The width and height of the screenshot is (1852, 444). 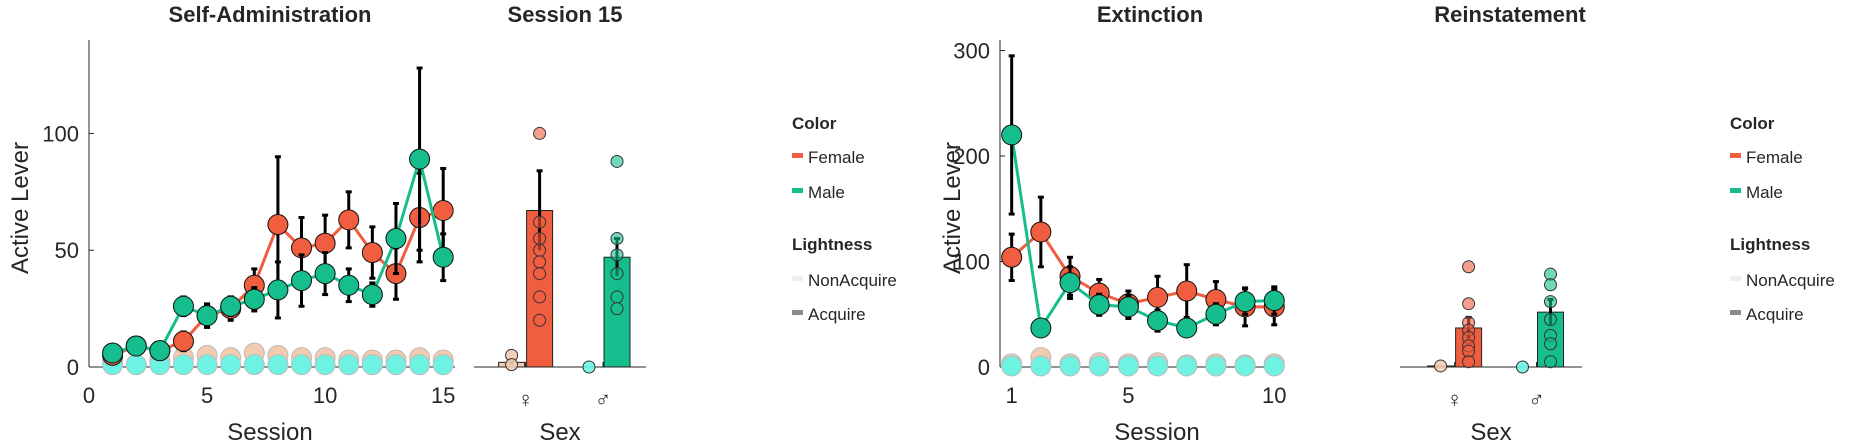 I want to click on legend-1-female-swatch, so click(x=797, y=155).